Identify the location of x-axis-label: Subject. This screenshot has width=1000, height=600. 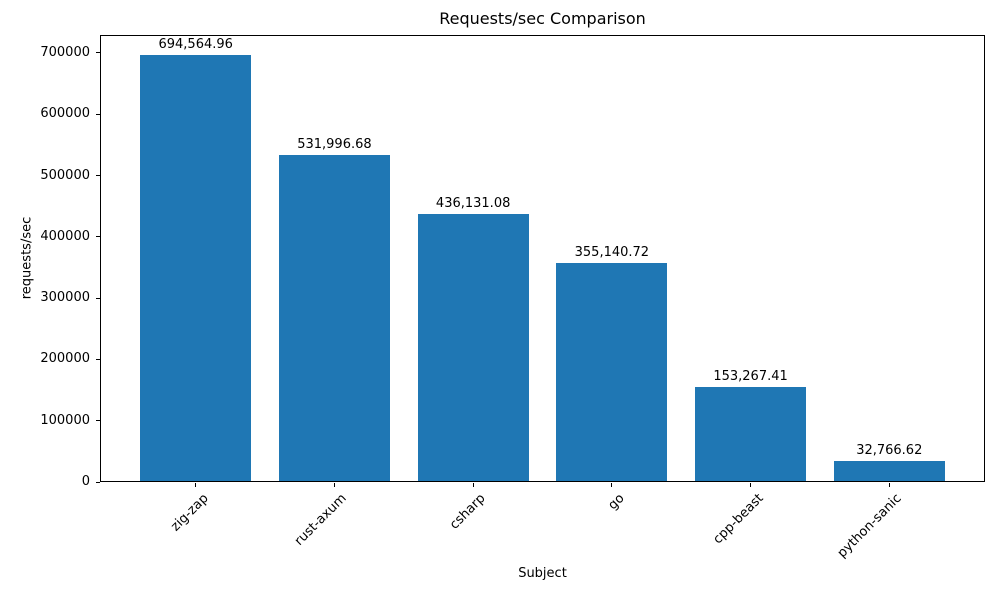
(542, 573).